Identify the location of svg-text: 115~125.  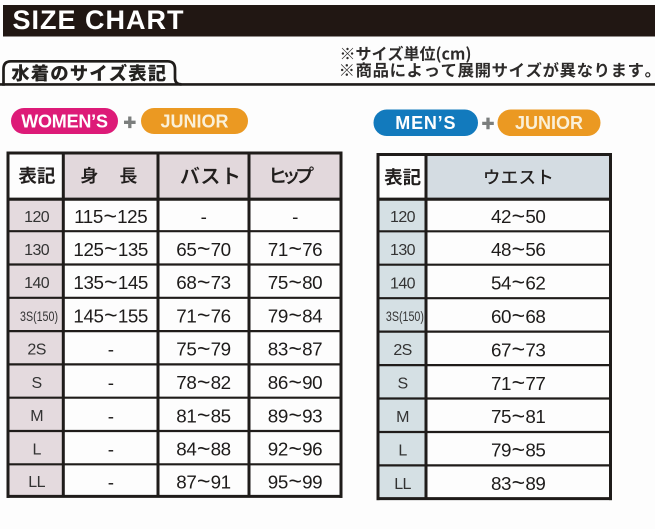
(110, 216).